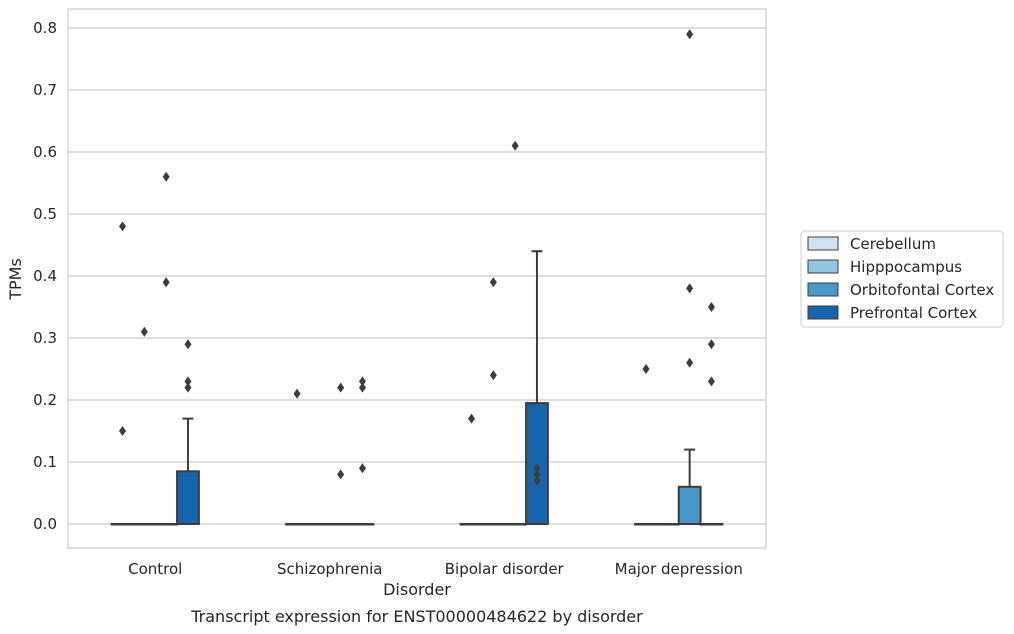 The image size is (1014, 634). Describe the element at coordinates (15, 279) in the screenshot. I see `y-axis-label: TPMs` at that location.